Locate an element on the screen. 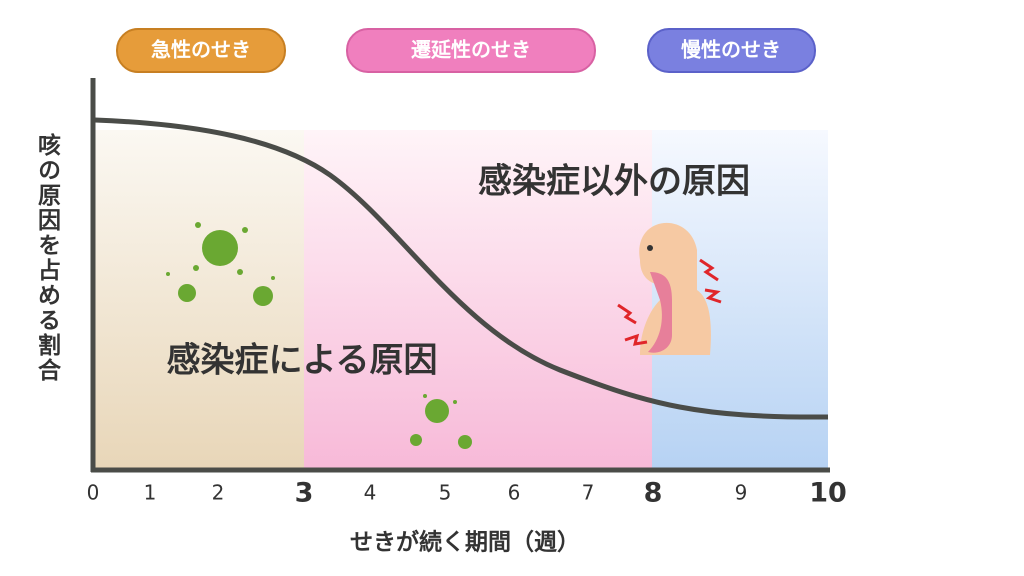  x-ticks: 0 1 2 3 4 5 6 7 8 9 10 is located at coordinates (467, 493).